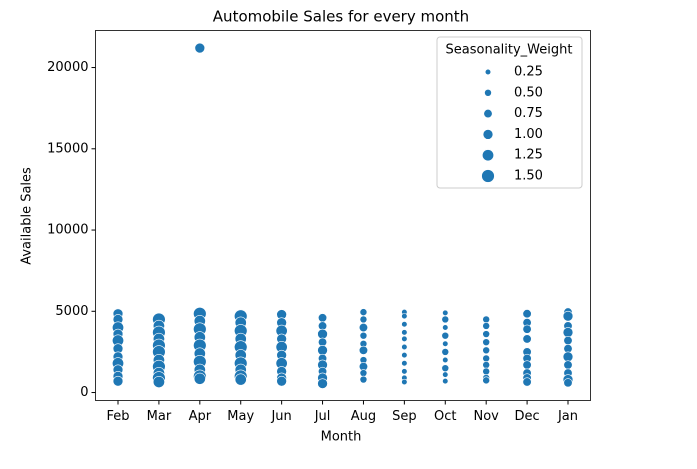 Image resolution: width=697 pixels, height=469 pixels. Describe the element at coordinates (445, 416) in the screenshot. I see `x-tick-label: Oct` at that location.